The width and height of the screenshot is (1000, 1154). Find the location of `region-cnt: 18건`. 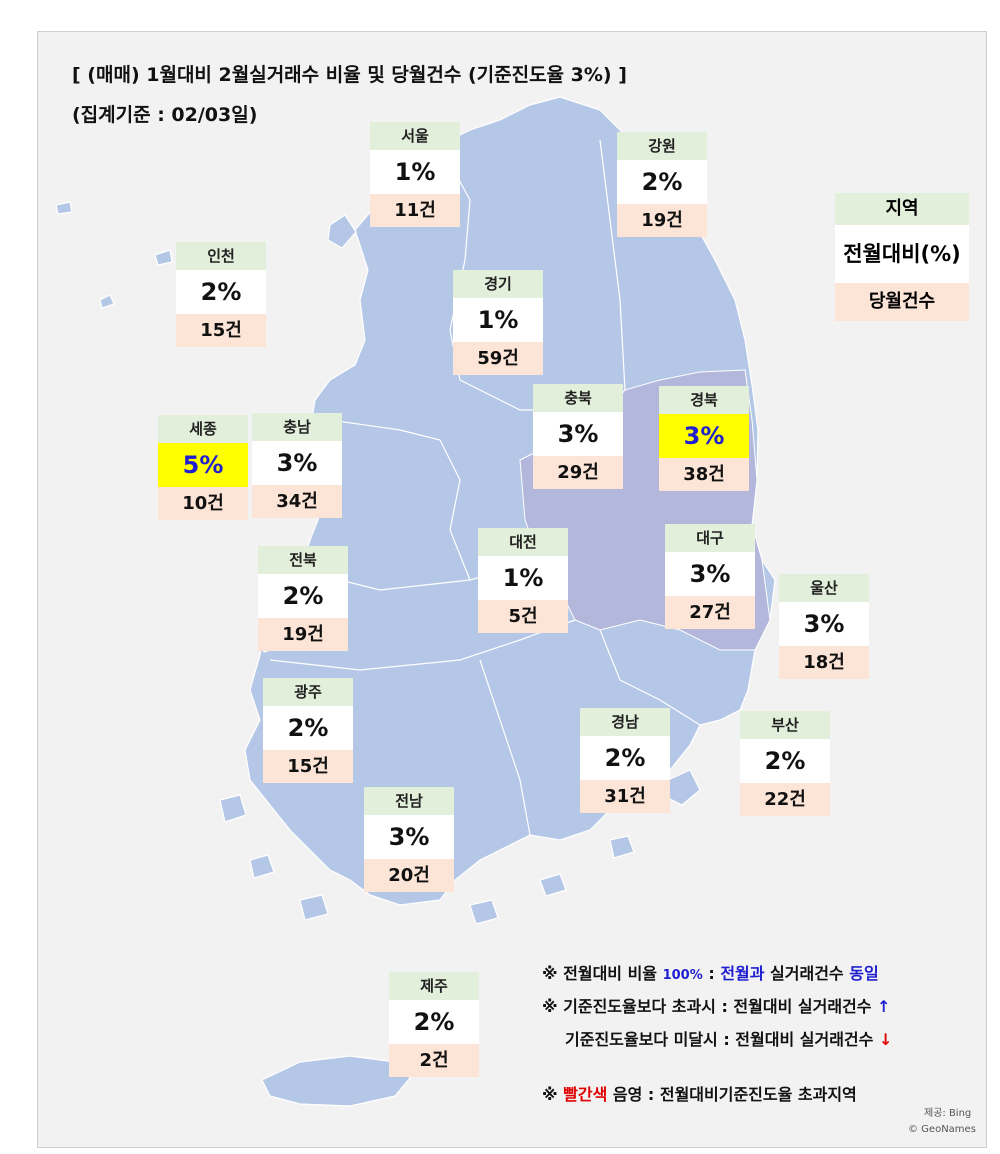

region-cnt: 18건 is located at coordinates (824, 662).